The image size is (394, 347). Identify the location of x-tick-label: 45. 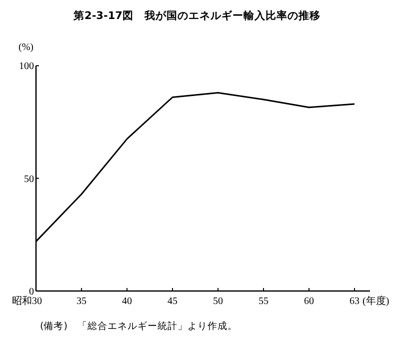
(173, 301).